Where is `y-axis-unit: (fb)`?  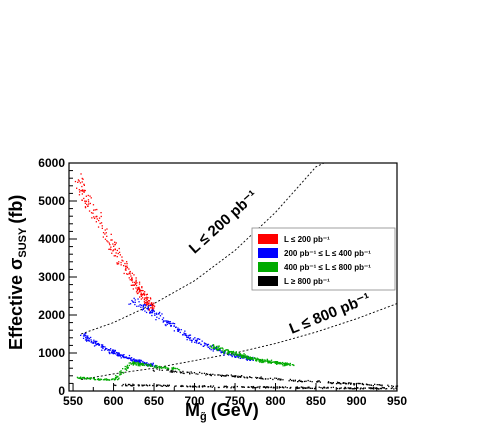 y-axis-unit: (fb) is located at coordinates (16, 209).